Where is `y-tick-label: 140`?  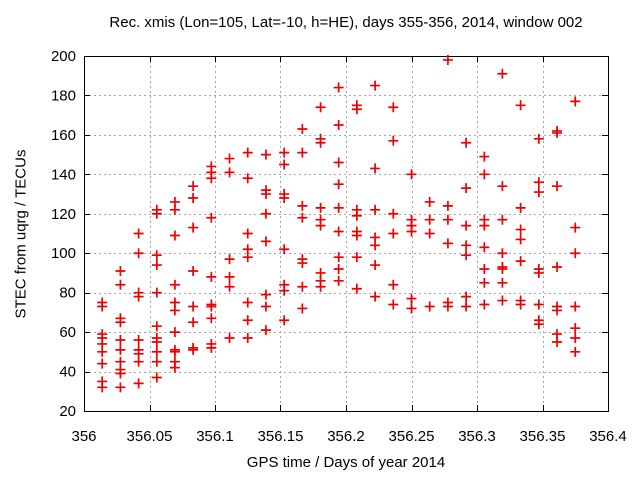 y-tick-label: 140 is located at coordinates (63, 174).